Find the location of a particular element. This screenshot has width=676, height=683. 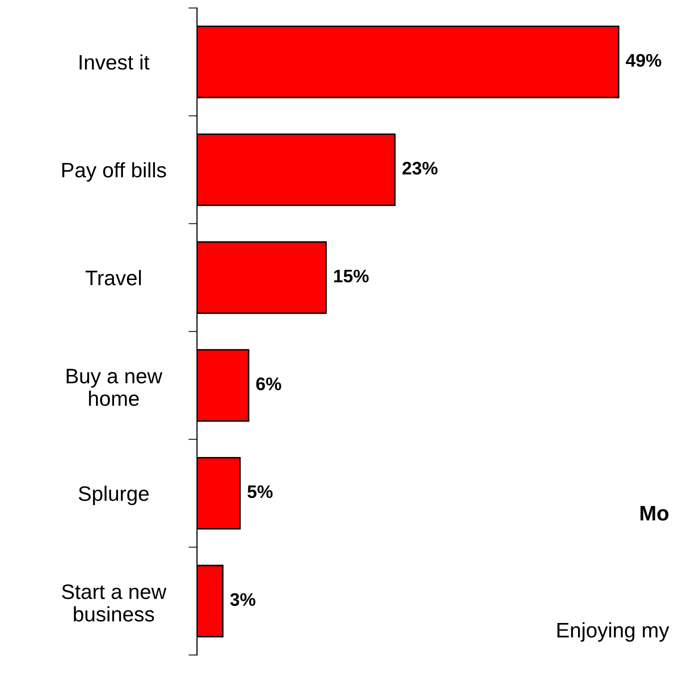

data-label: 15% is located at coordinates (351, 276).